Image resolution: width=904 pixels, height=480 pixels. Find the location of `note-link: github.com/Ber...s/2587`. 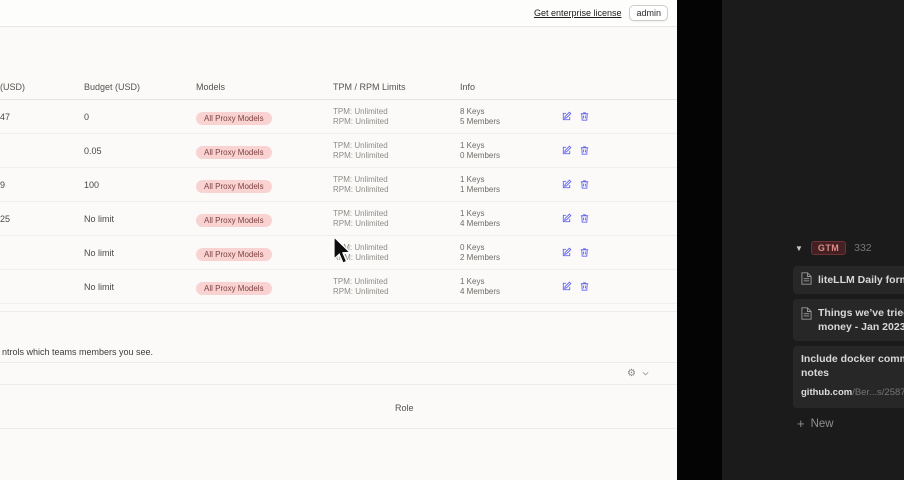

note-link: github.com/Ber...s/2587 is located at coordinates (852, 392).